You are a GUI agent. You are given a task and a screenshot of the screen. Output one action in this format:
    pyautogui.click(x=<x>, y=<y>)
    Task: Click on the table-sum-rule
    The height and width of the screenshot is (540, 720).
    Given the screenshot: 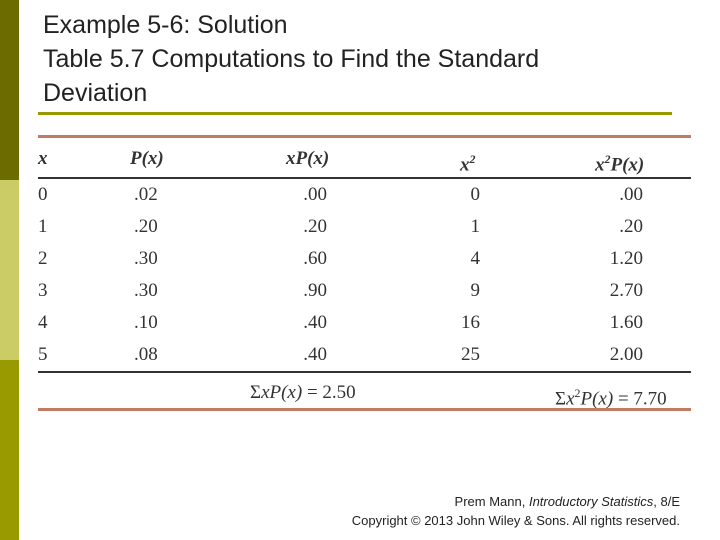 What is the action you would take?
    pyautogui.click(x=364, y=372)
    